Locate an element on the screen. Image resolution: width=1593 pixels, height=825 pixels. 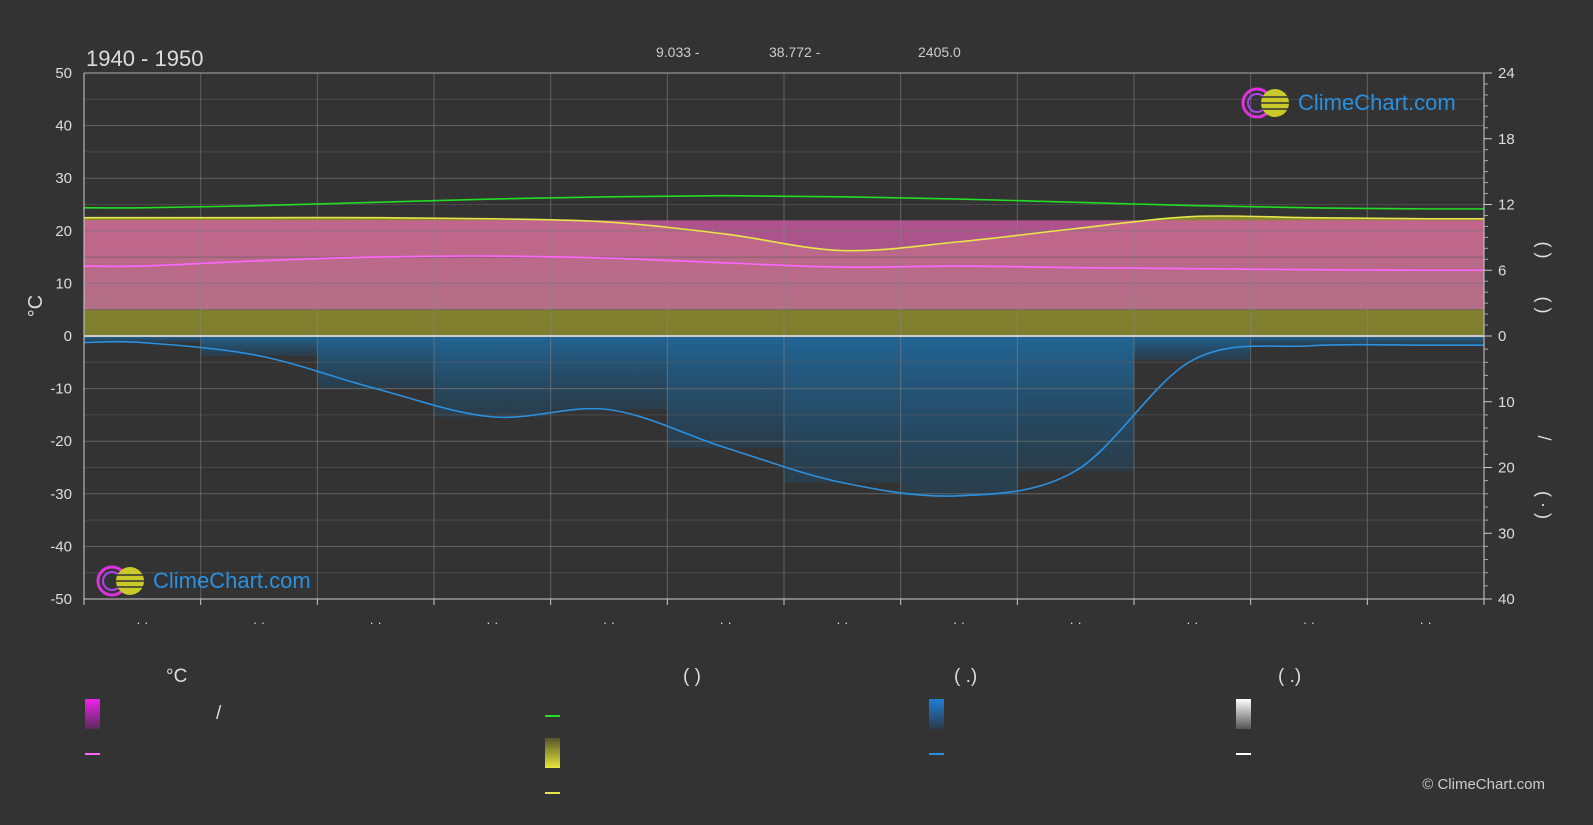
y-right-lower-tick-label: 40 is located at coordinates (1506, 599).